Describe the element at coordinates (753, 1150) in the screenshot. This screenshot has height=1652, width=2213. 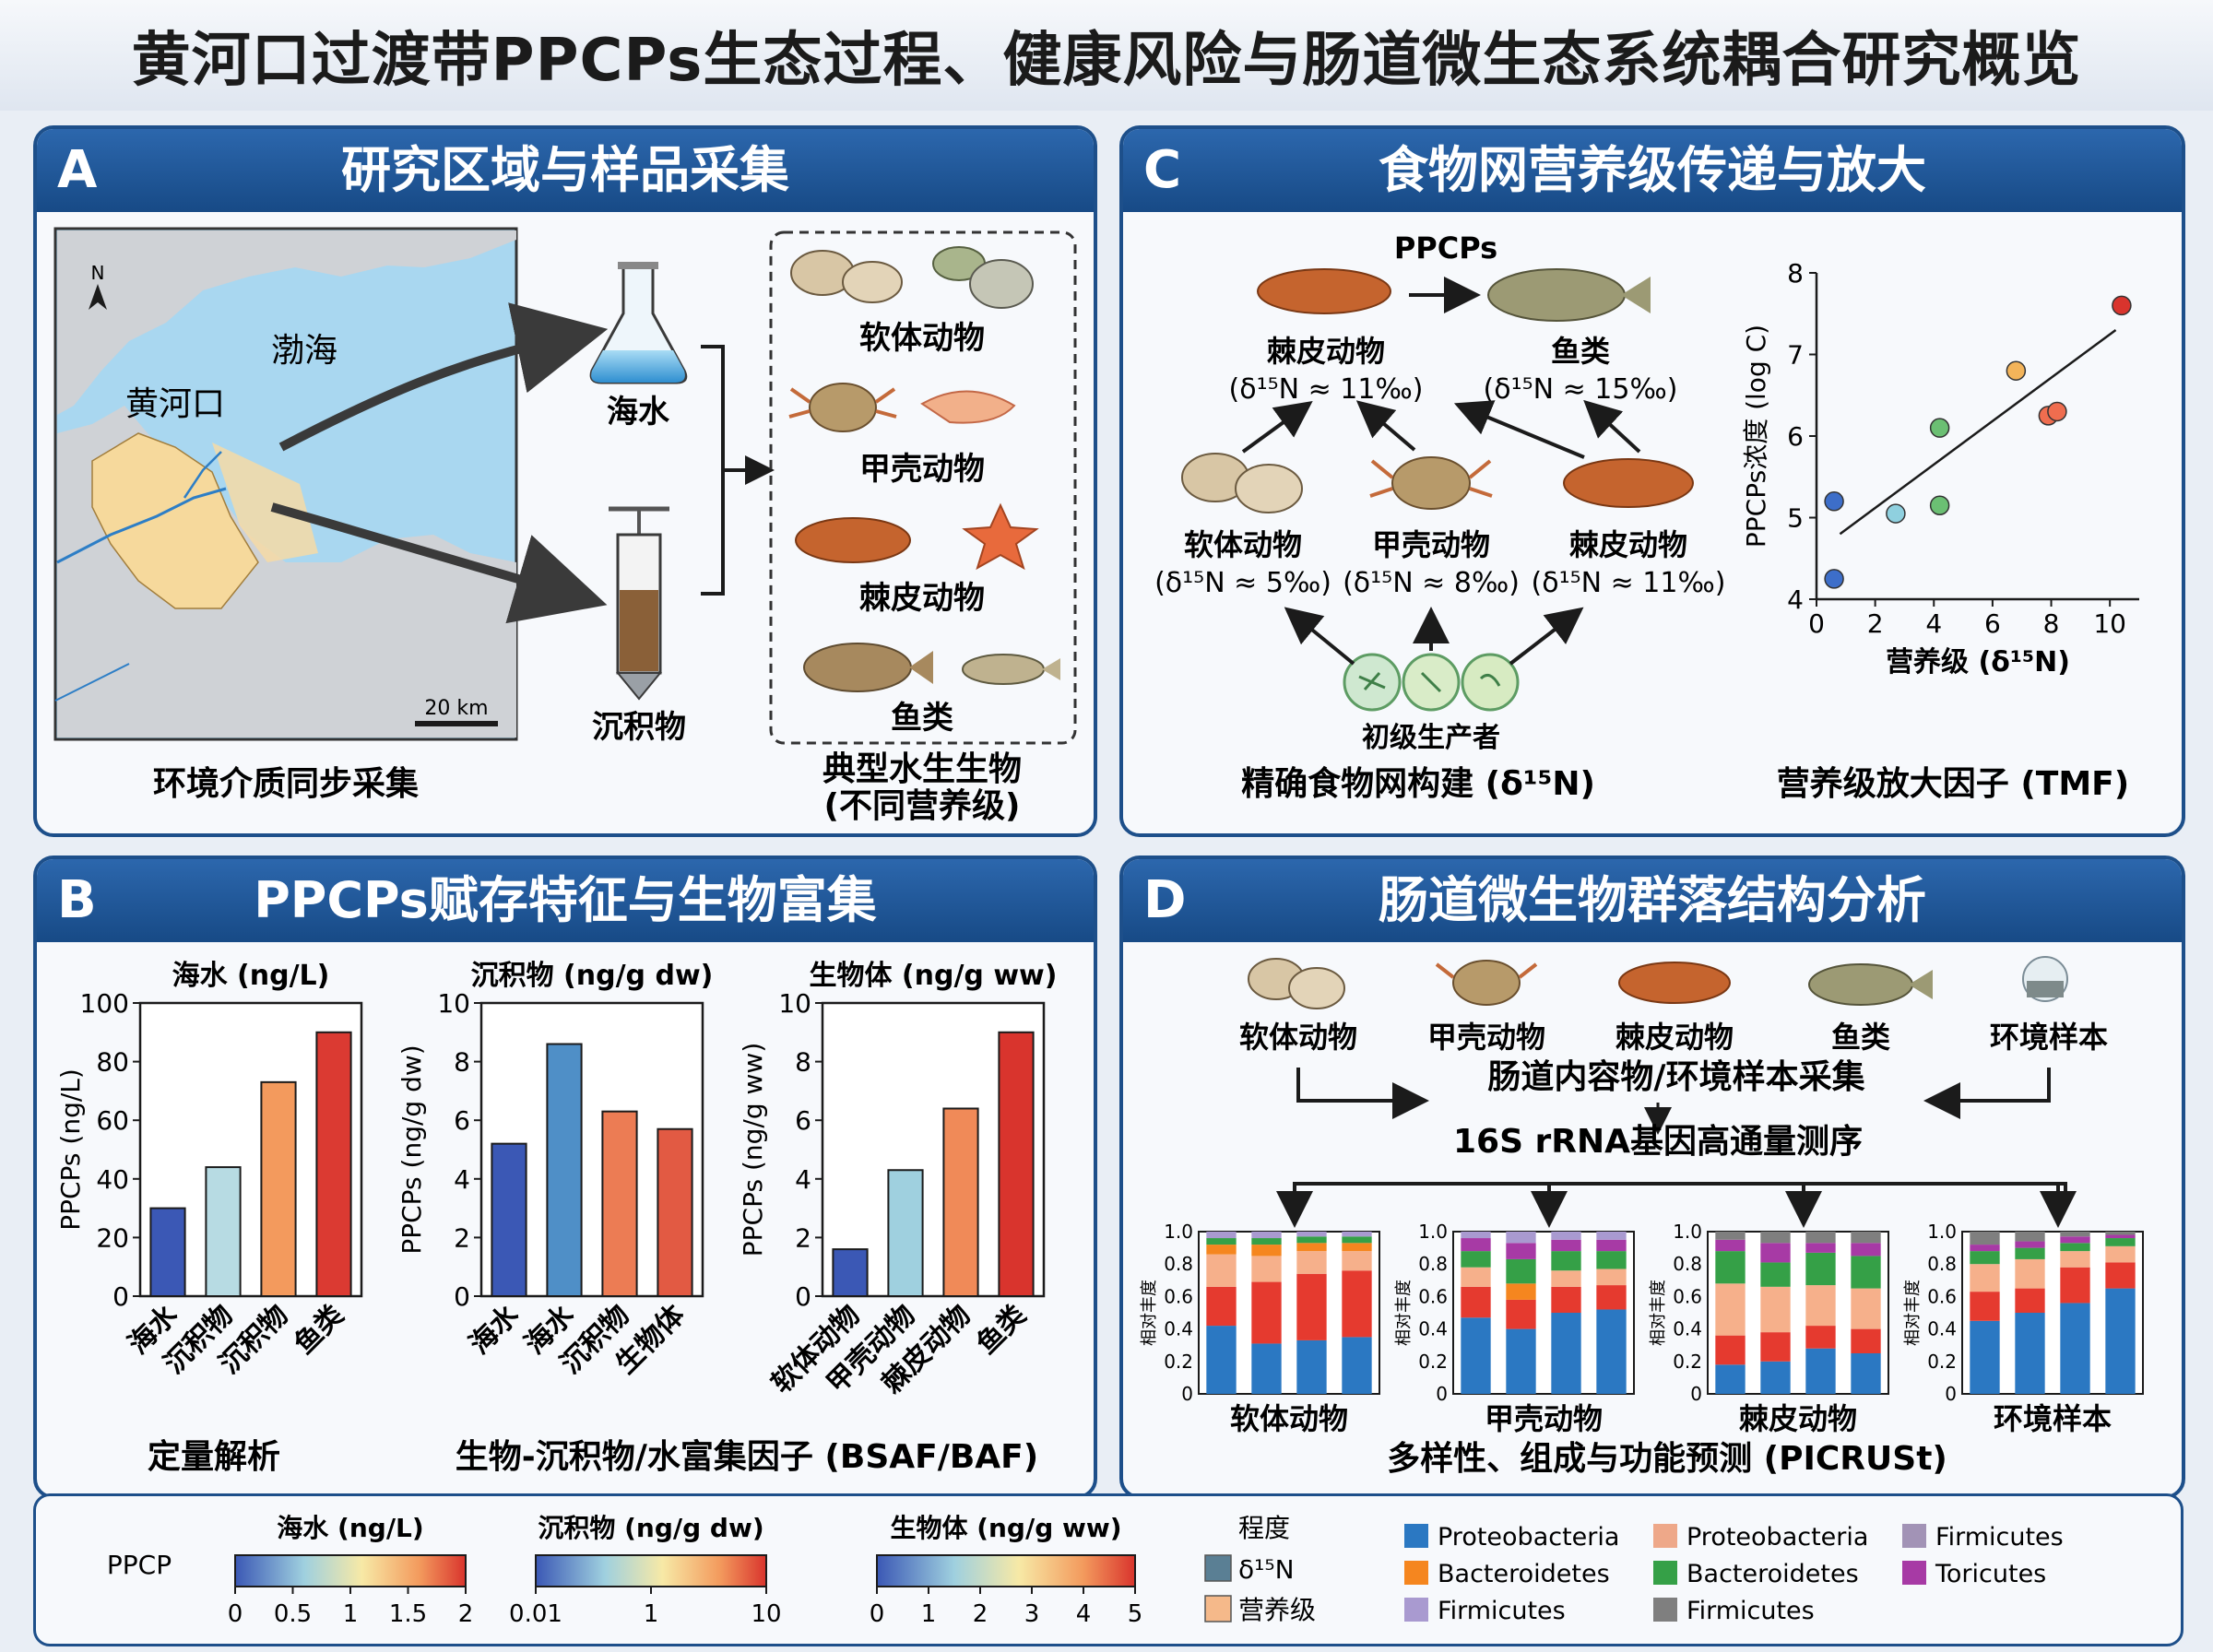
I see `y-axis-label: PPCPs (ng/g ww)` at that location.